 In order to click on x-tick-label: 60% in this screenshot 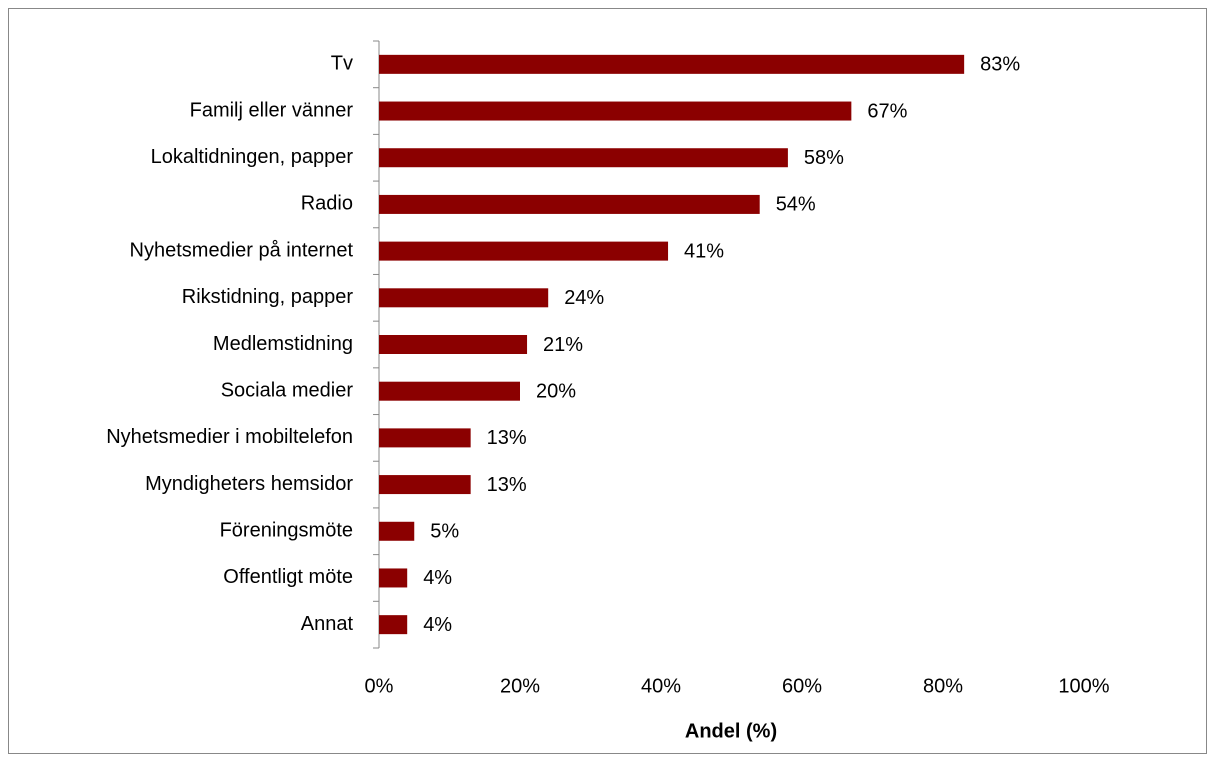, I will do `click(802, 686)`.